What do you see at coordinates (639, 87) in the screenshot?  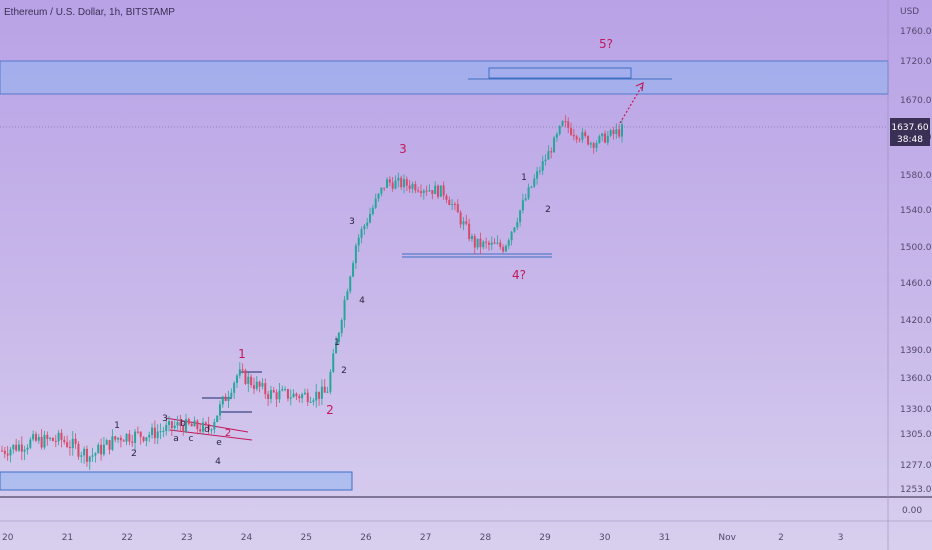 I see `arrow-head-icon` at bounding box center [639, 87].